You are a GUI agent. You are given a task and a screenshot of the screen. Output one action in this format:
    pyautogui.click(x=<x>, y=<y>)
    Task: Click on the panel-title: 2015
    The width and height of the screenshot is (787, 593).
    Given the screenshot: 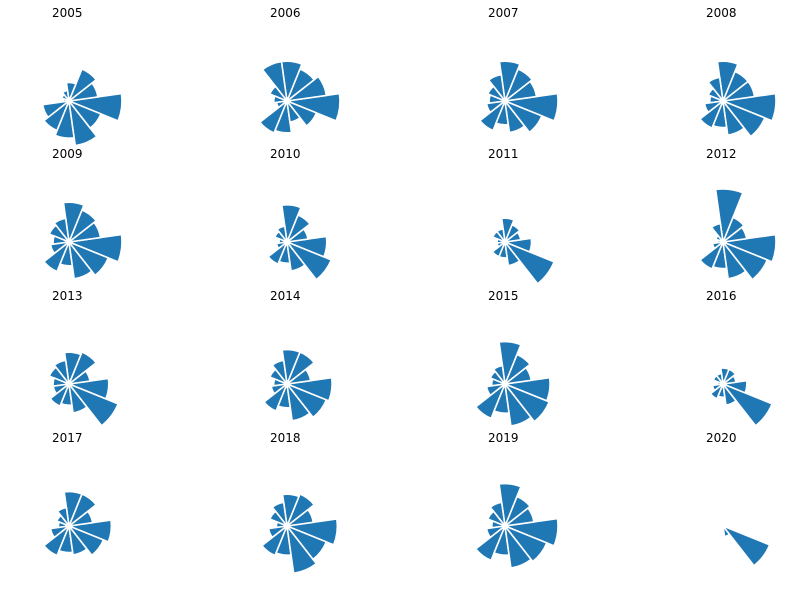 What is the action you would take?
    pyautogui.click(x=503, y=296)
    